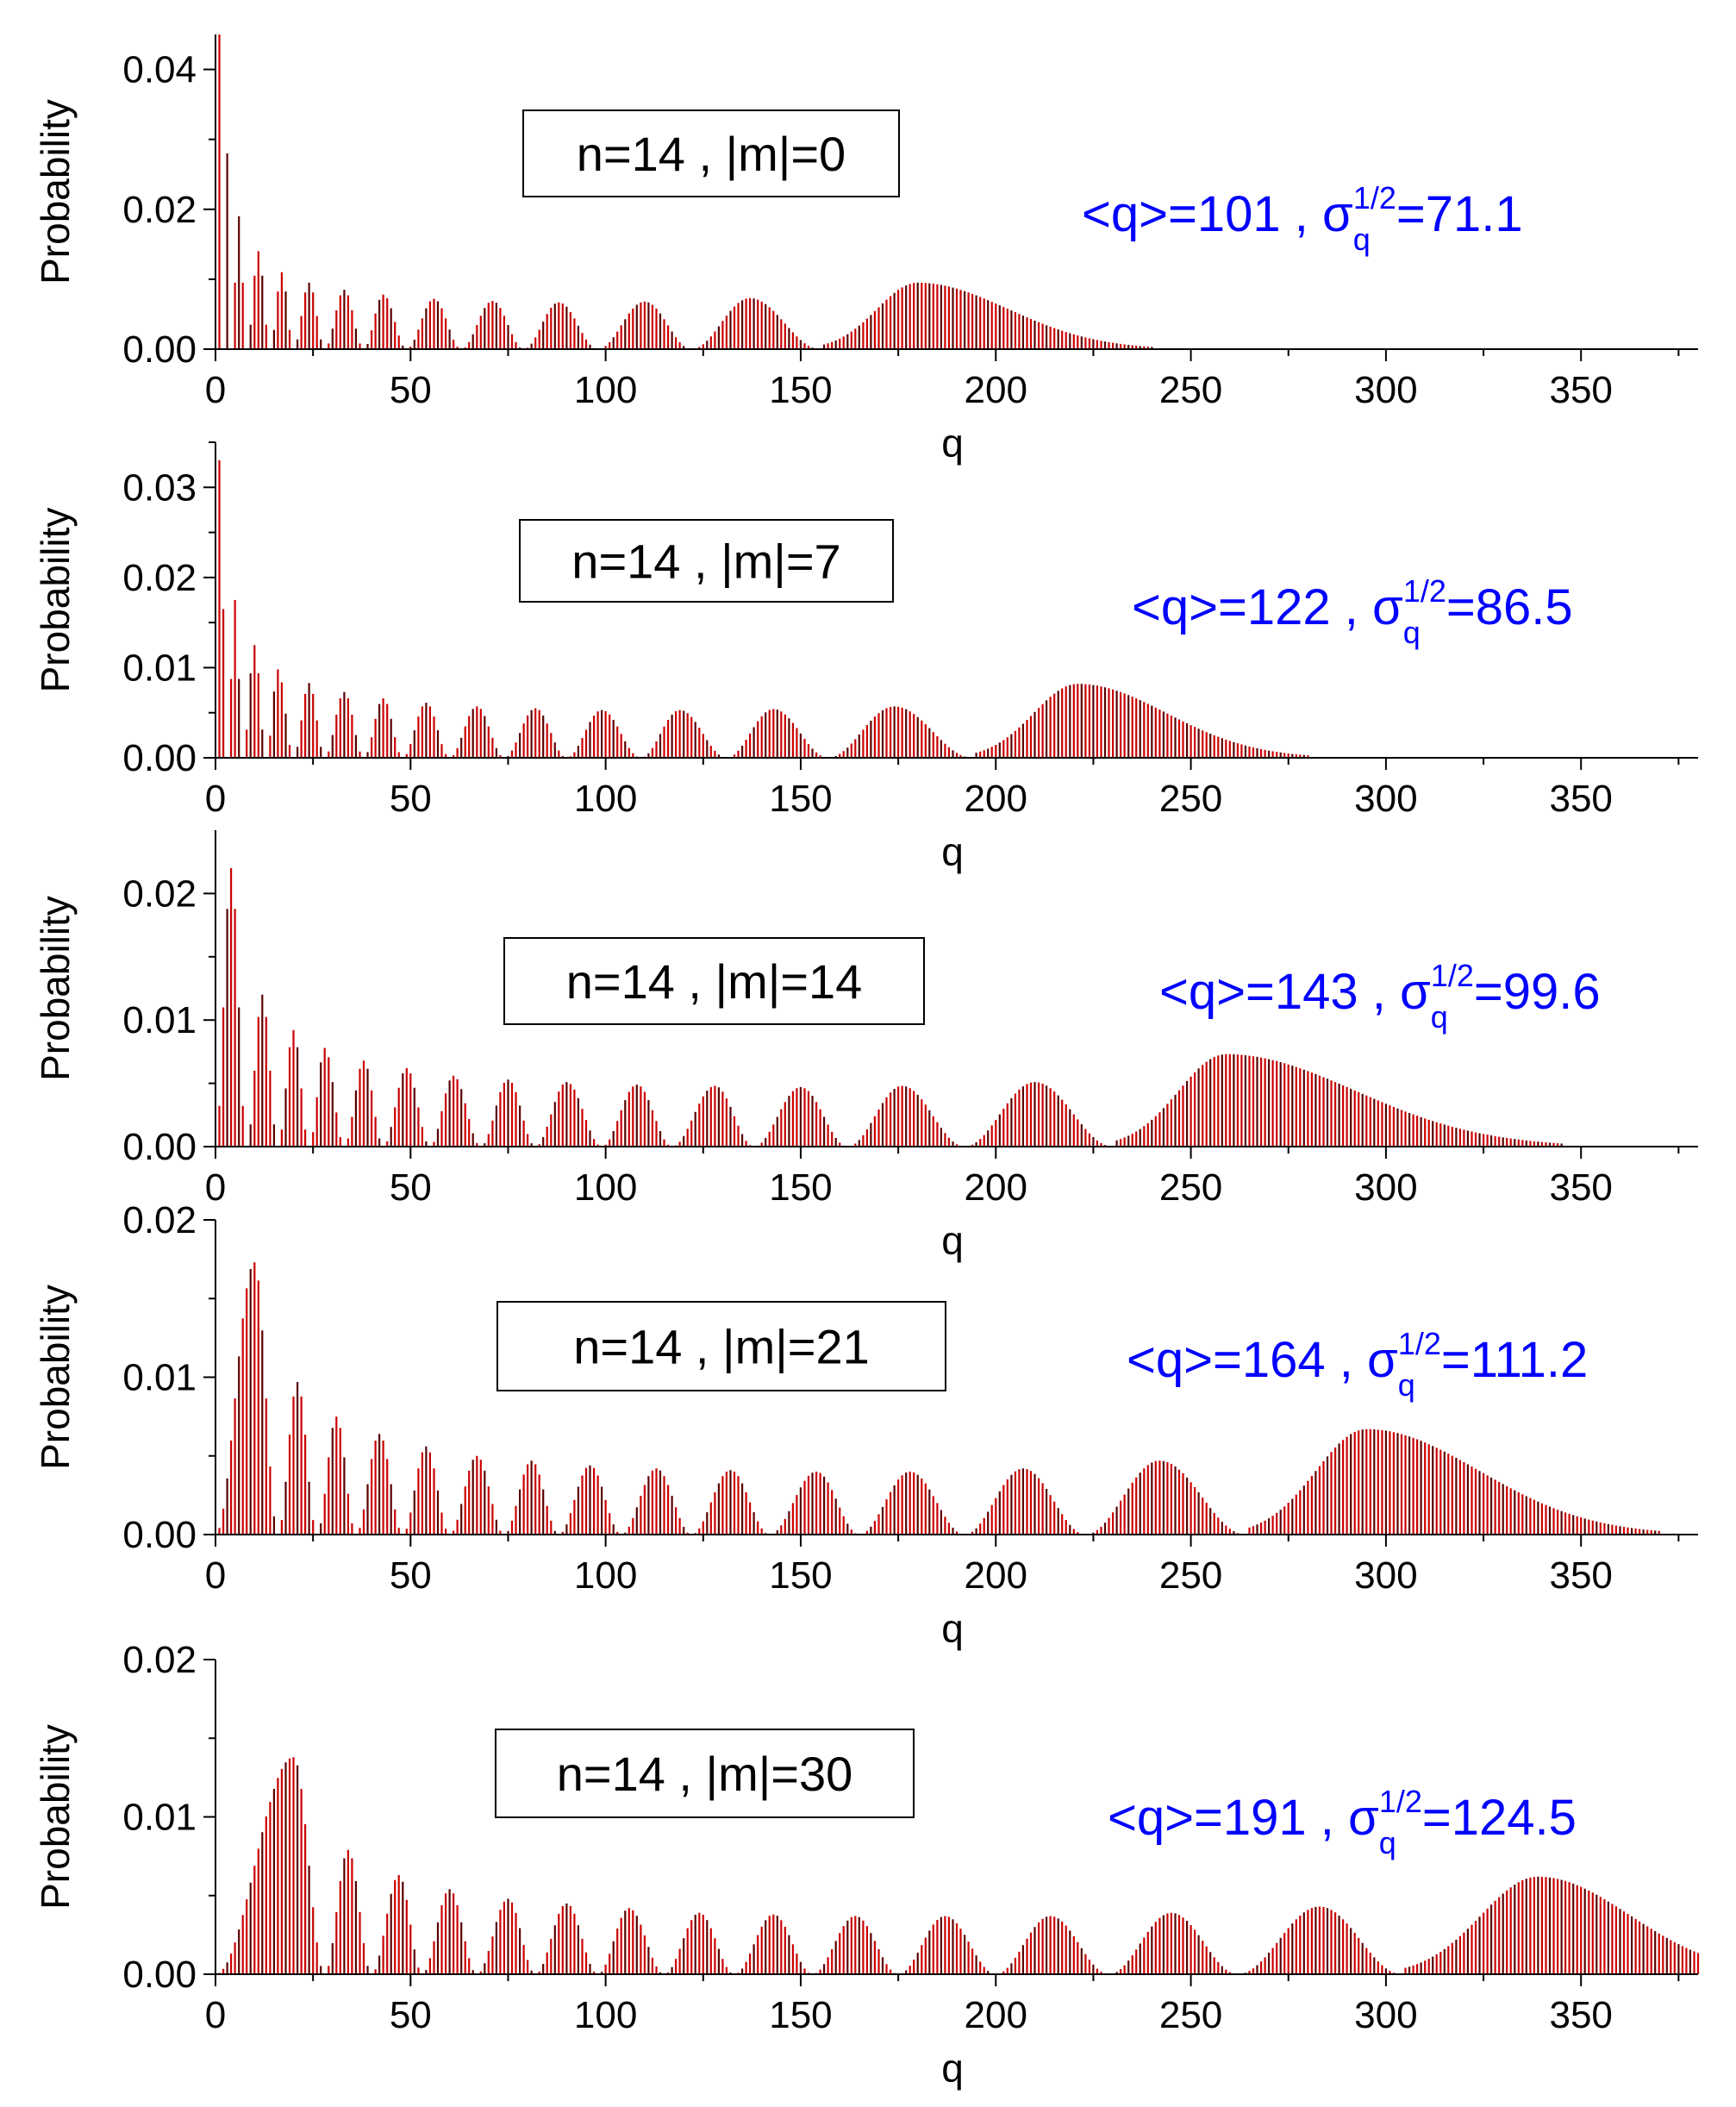 The height and width of the screenshot is (2107, 1736). Describe the element at coordinates (1262, 1360) in the screenshot. I see `stats-mean: <q>=164 , σ` at that location.